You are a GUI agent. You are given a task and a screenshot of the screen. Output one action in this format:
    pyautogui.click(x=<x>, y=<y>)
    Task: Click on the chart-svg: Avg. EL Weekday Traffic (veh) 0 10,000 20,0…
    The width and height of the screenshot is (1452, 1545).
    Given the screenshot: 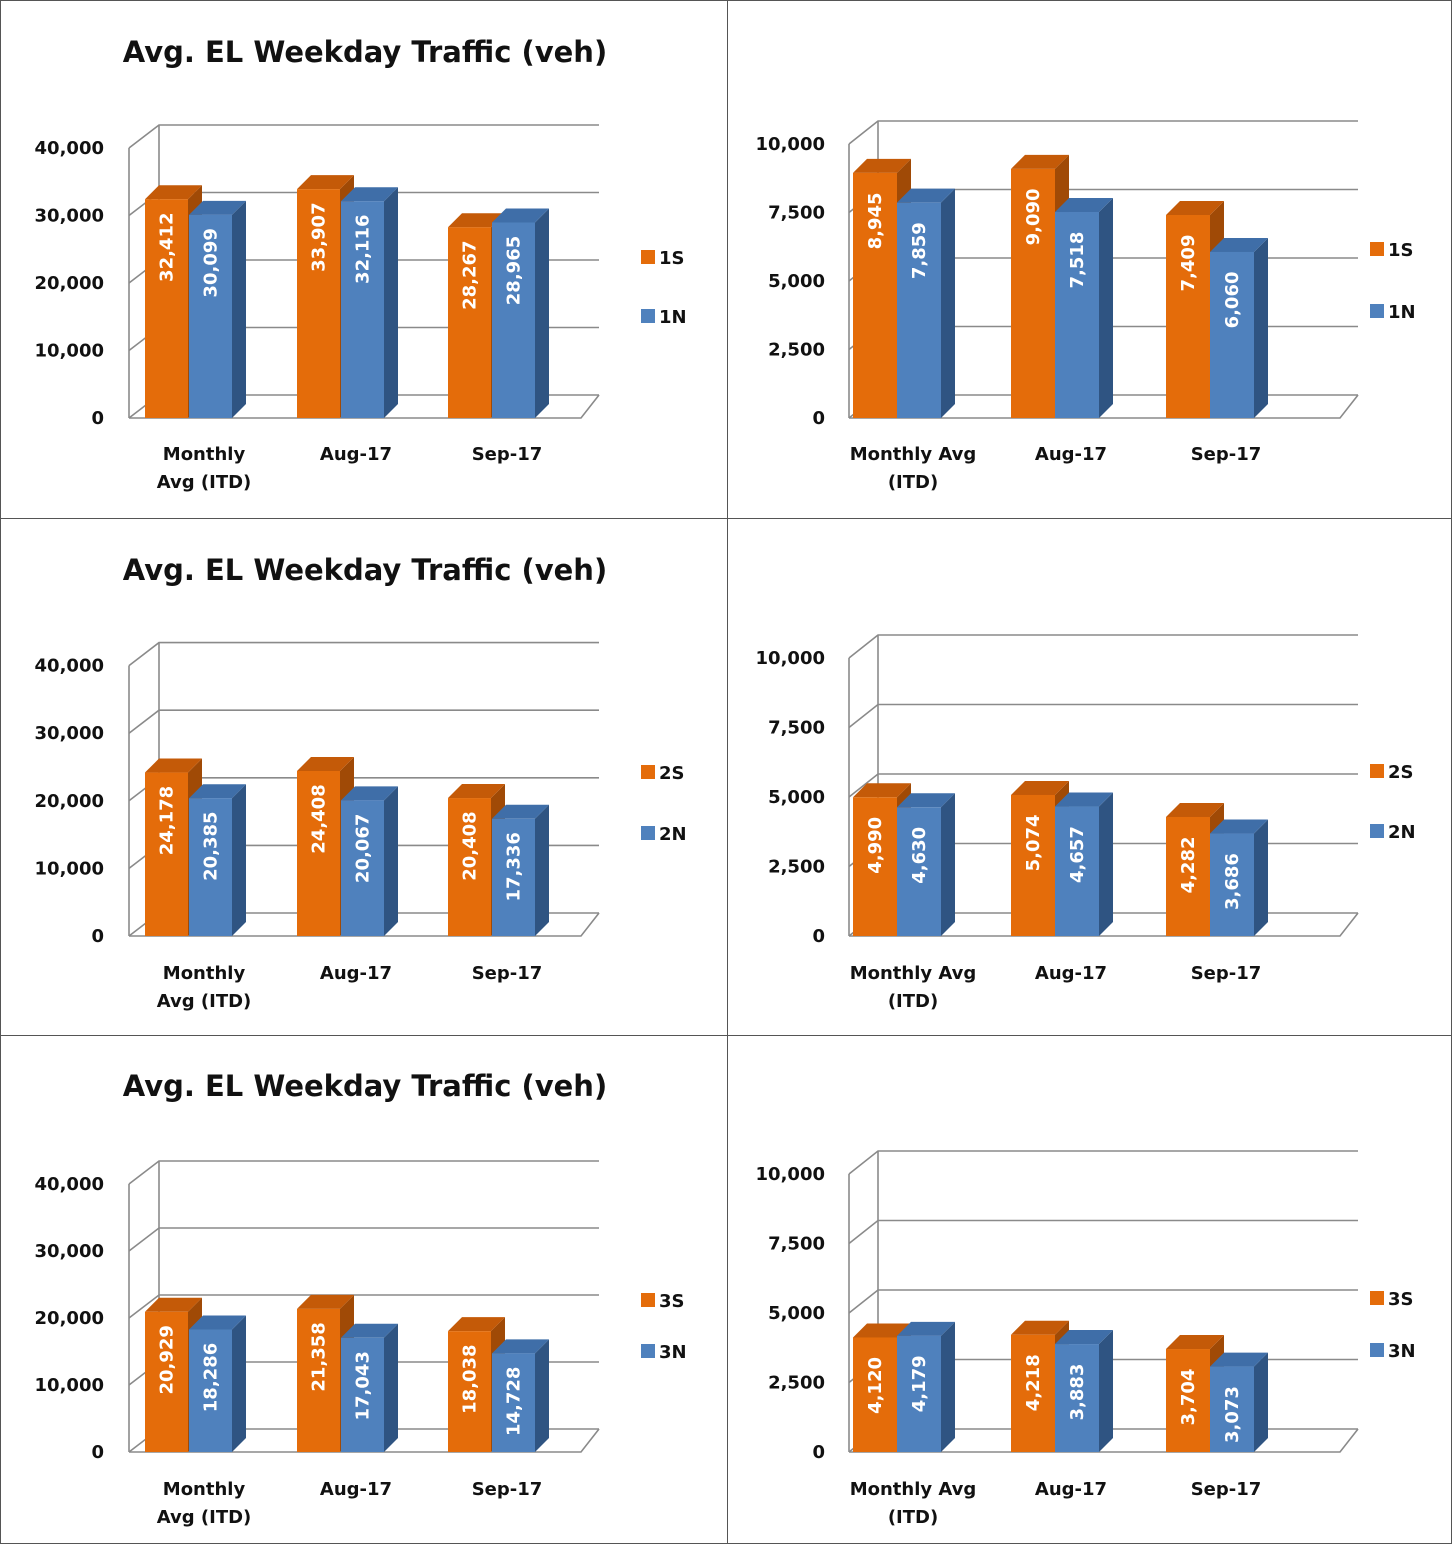 What is the action you would take?
    pyautogui.click(x=361, y=1298)
    